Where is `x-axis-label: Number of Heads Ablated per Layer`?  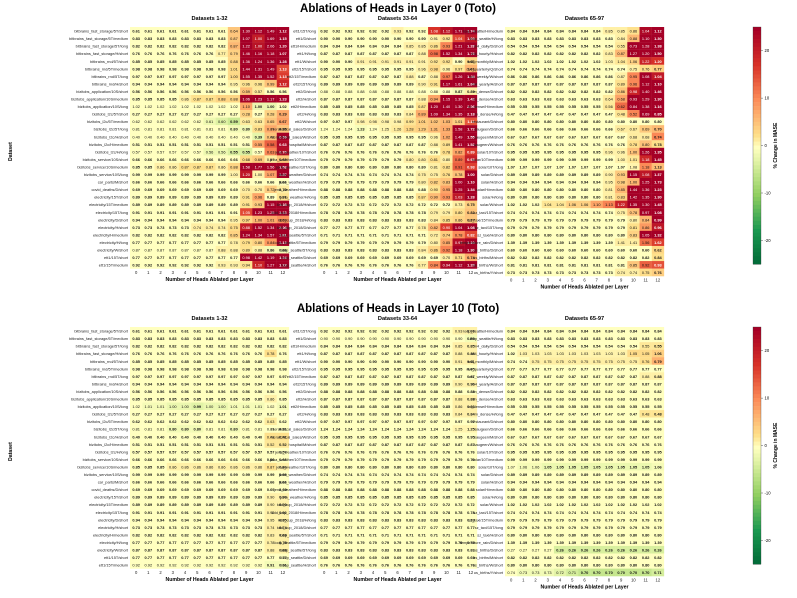 x-axis-label: Number of Heads Ablated per Layer is located at coordinates (209, 580).